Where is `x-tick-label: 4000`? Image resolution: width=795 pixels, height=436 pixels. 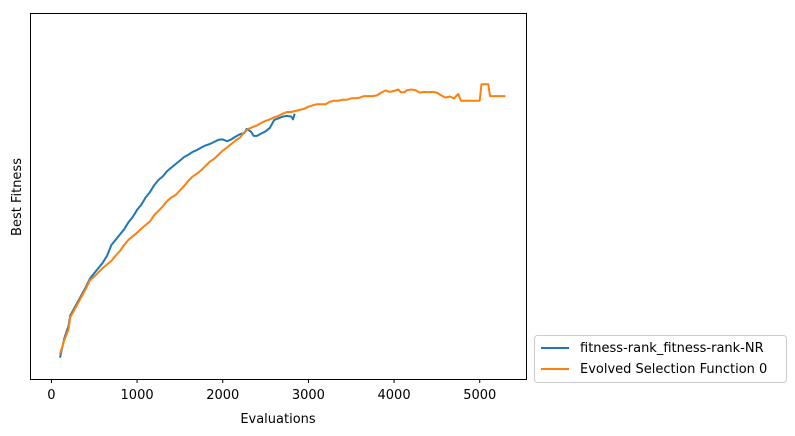
x-tick-label: 4000 is located at coordinates (394, 395).